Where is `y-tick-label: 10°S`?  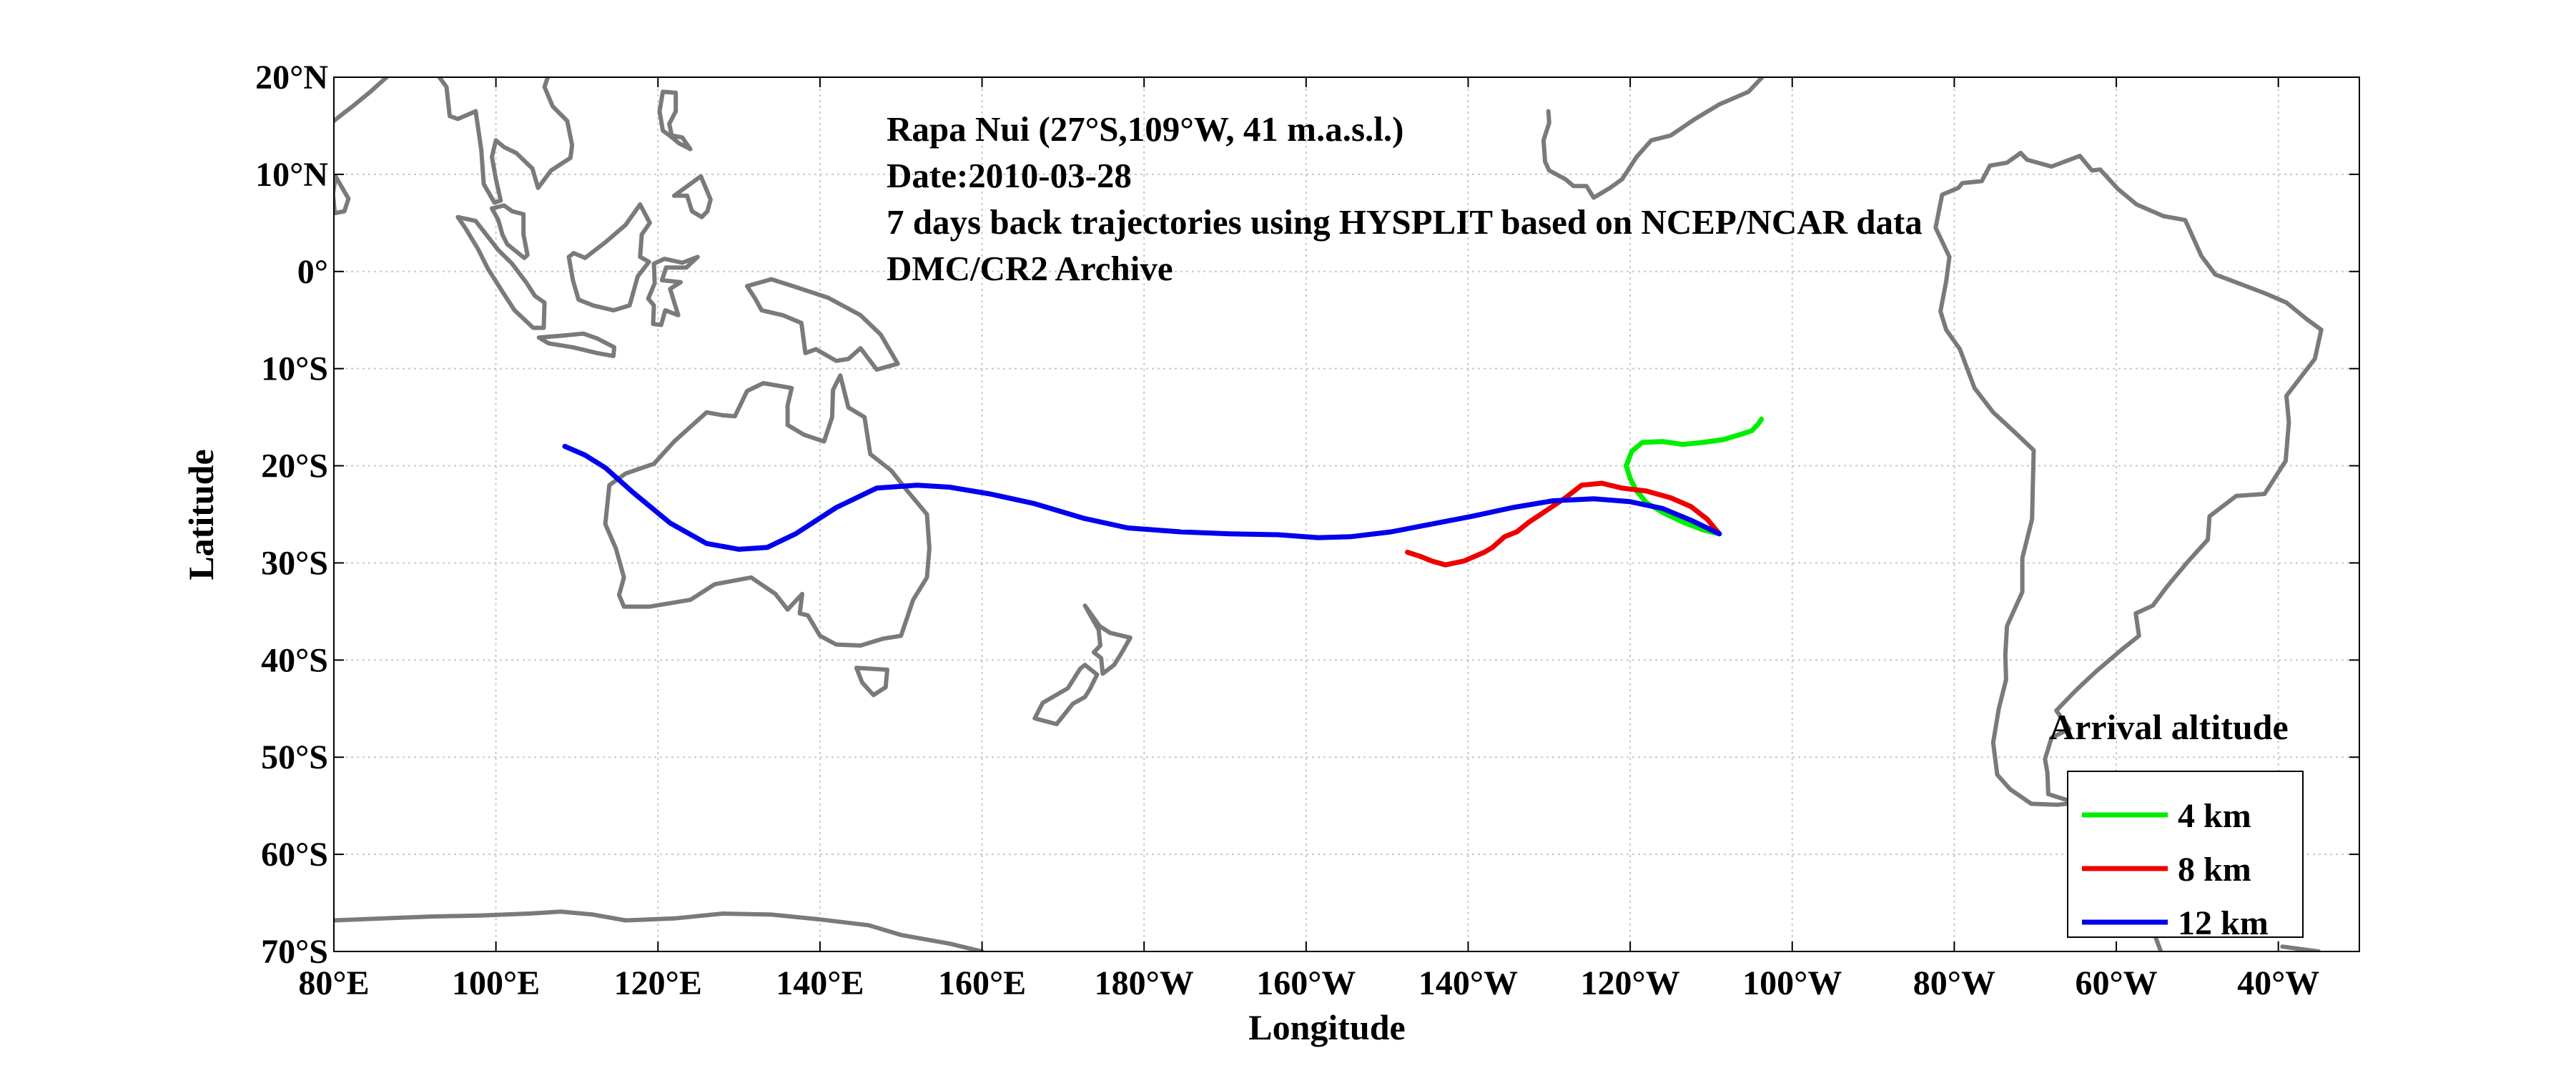 y-tick-label: 10°S is located at coordinates (294, 369).